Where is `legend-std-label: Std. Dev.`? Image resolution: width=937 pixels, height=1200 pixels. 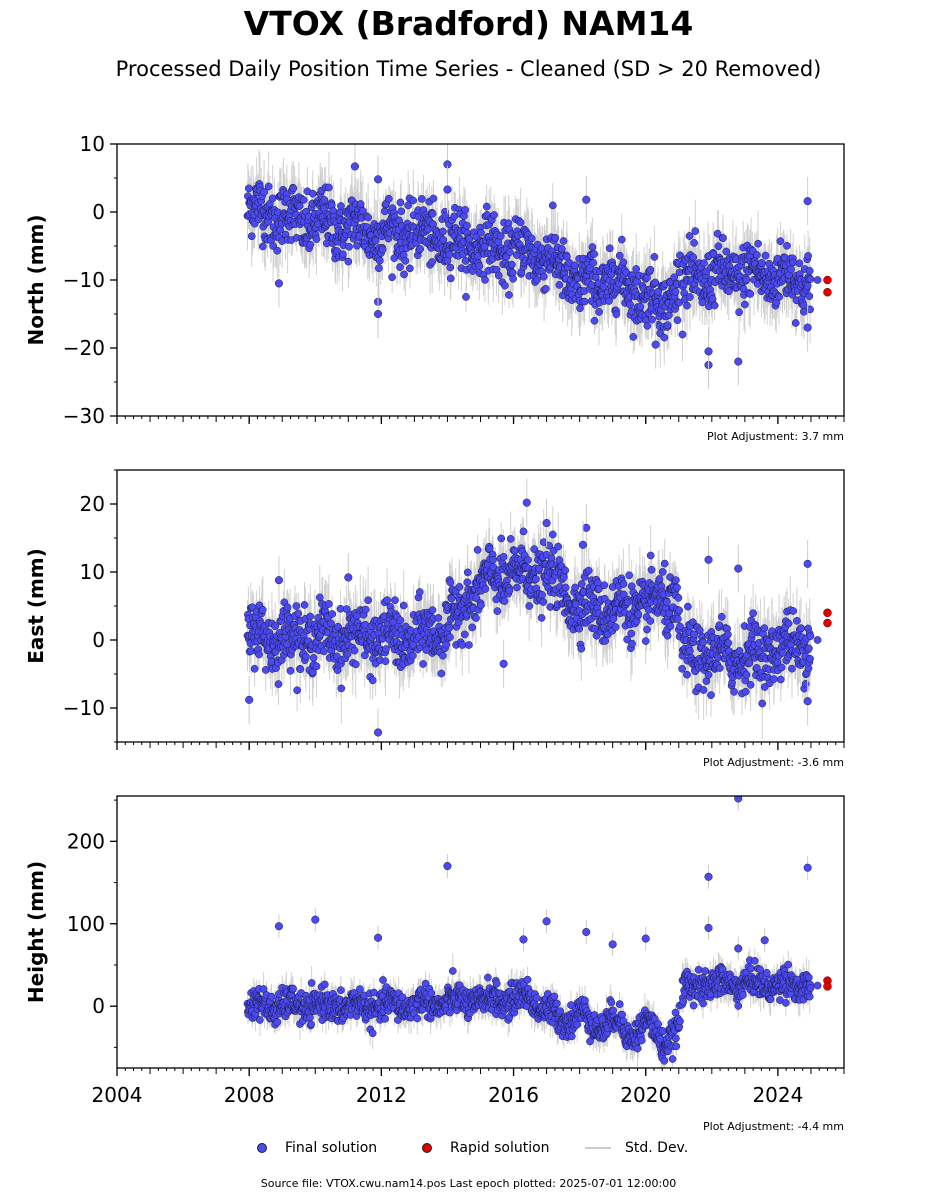
legend-std-label: Std. Dev. is located at coordinates (657, 1148).